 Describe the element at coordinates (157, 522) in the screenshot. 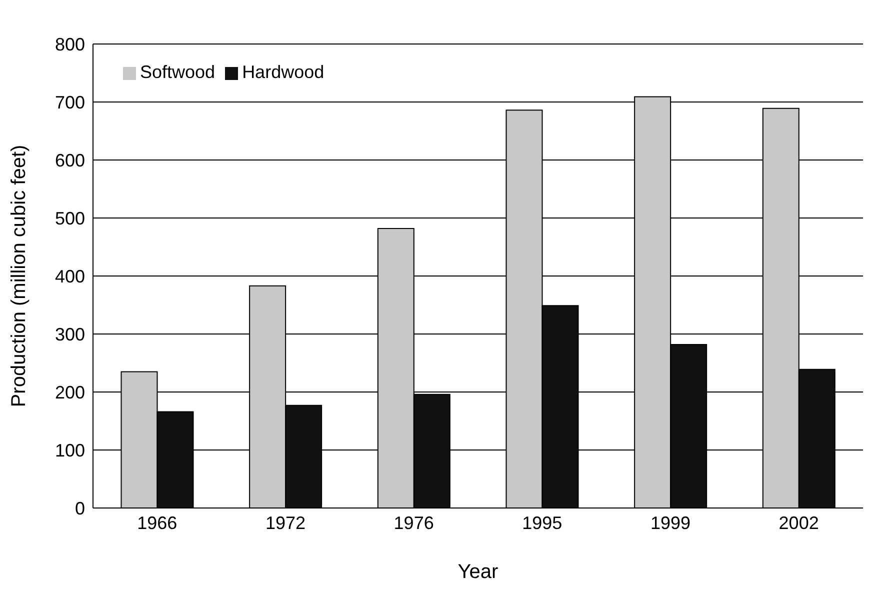

I see `x-tick-label: 1966` at that location.